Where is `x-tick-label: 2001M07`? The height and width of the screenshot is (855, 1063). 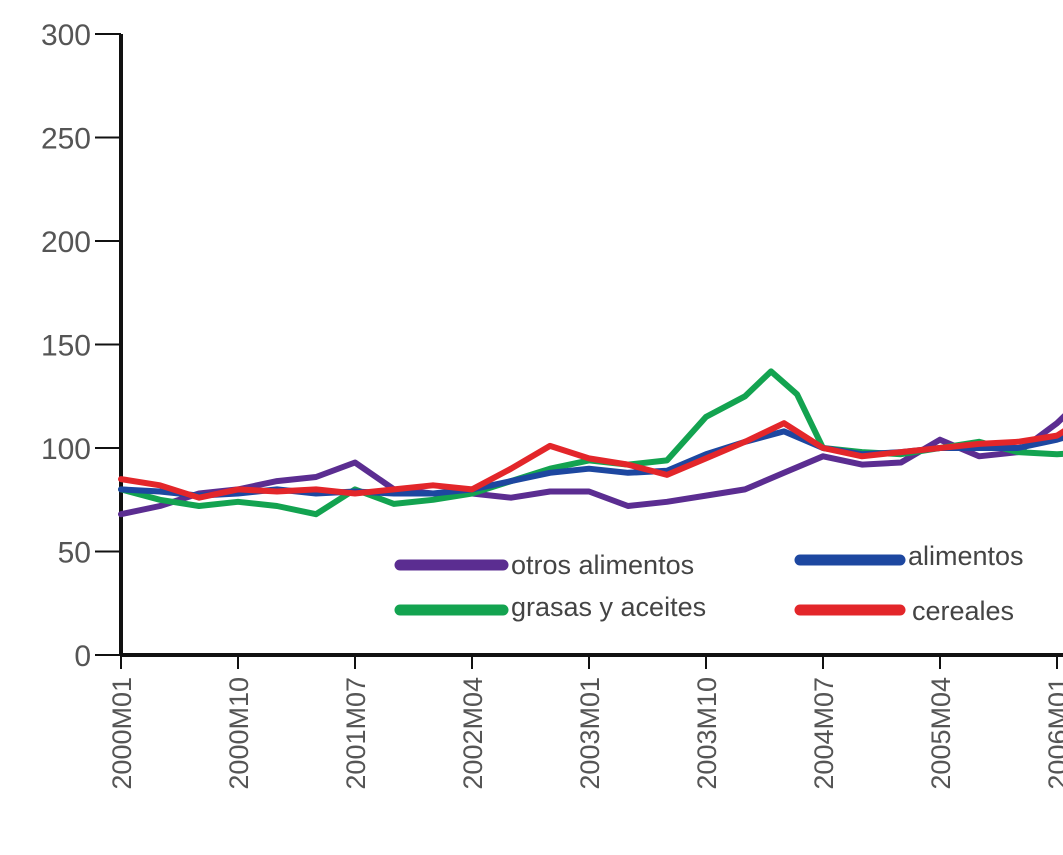 x-tick-label: 2001M07 is located at coordinates (356, 733).